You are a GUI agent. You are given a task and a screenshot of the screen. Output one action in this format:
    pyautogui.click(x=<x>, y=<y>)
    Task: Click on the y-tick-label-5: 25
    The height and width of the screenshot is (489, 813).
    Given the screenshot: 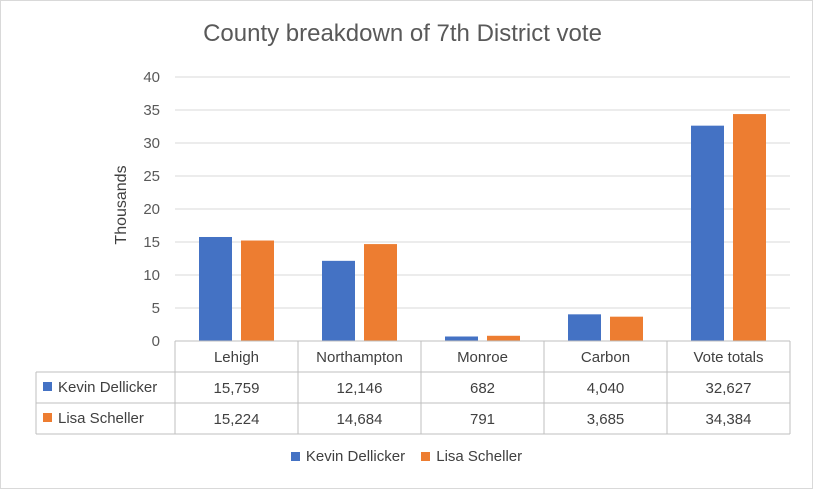 What is the action you would take?
    pyautogui.click(x=151, y=176)
    